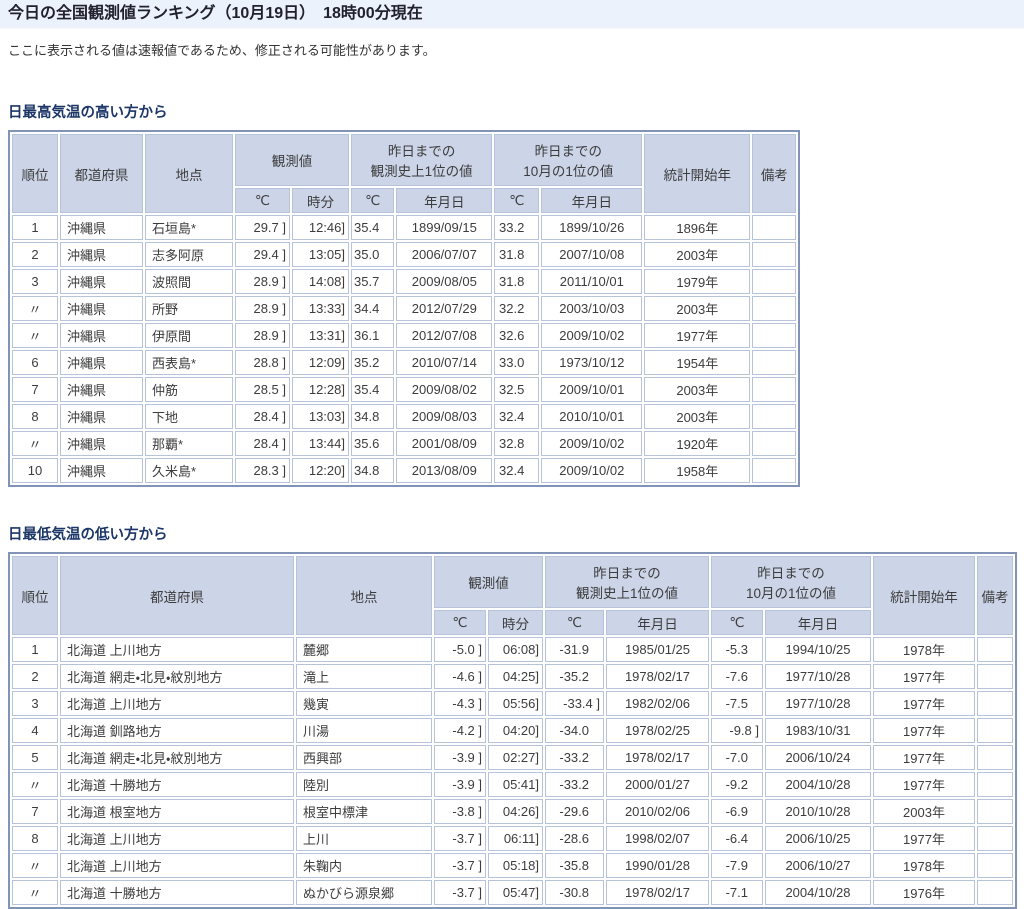  Describe the element at coordinates (574, 892) in the screenshot. I see `record-temp-cell: -30.8` at that location.